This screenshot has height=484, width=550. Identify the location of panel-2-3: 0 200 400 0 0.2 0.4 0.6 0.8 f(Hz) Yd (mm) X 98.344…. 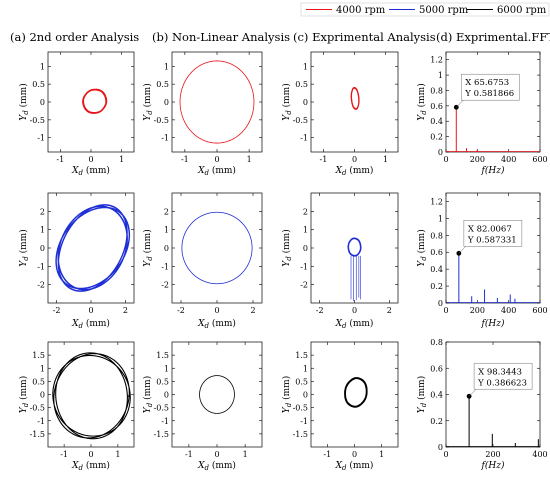
(482, 404).